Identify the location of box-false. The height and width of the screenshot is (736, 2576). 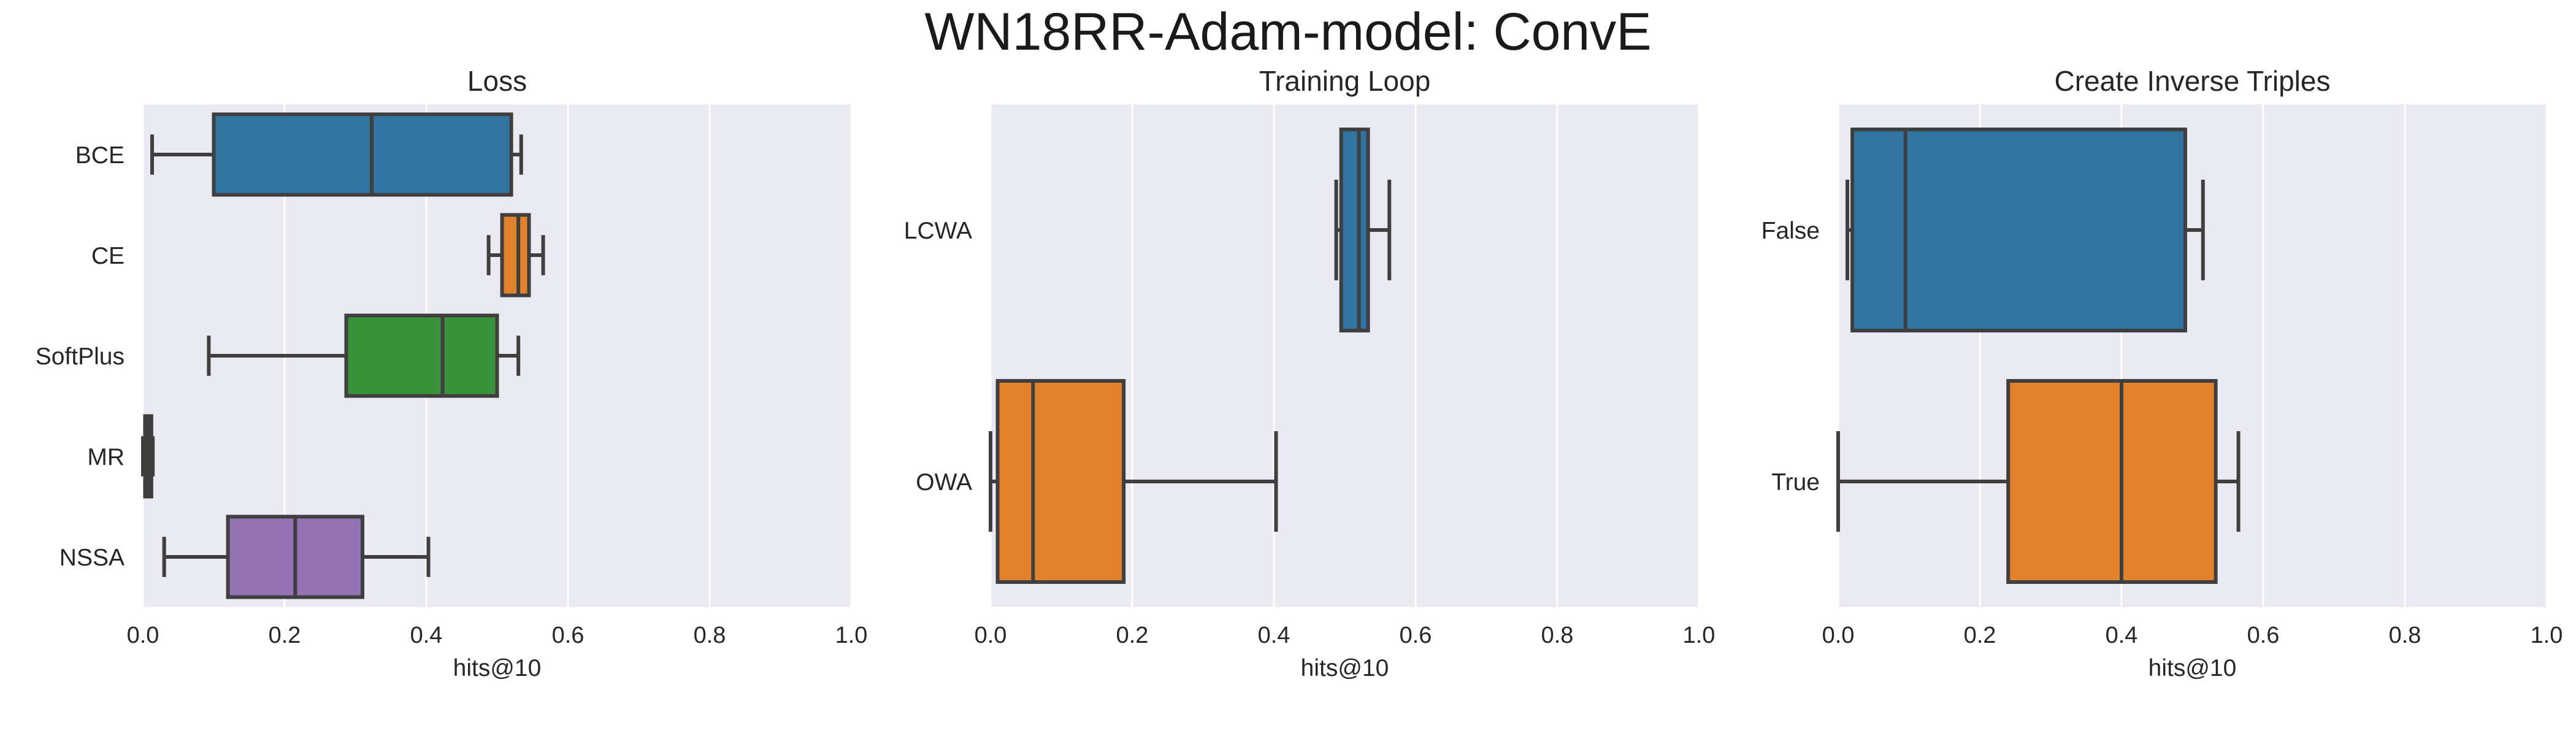
(2025, 230).